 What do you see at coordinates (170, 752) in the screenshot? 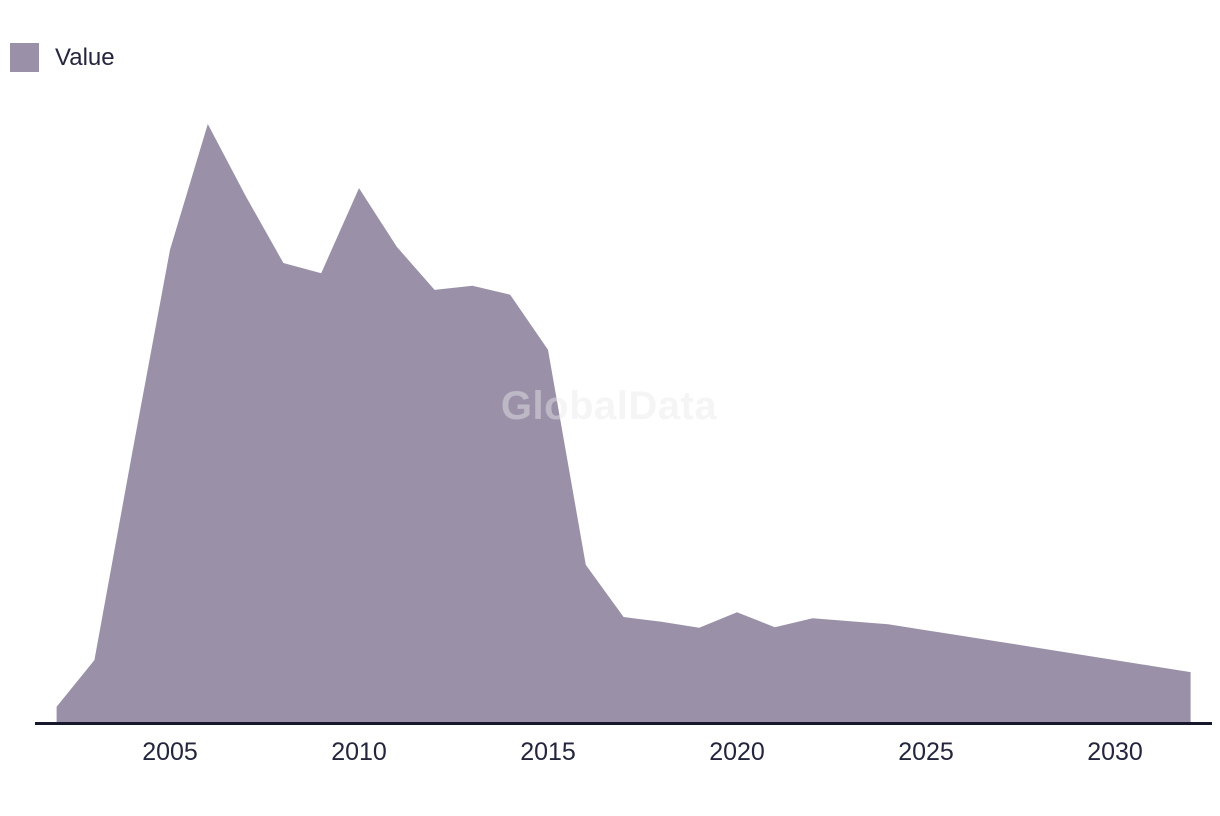
I see `x-tick-label-2005: 2005` at bounding box center [170, 752].